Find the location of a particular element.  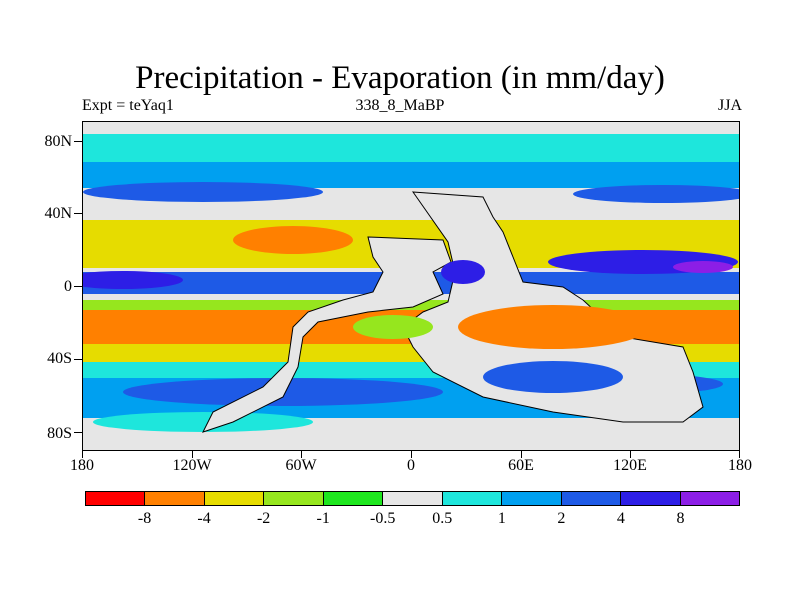

lat-tick-40n: 40N is located at coordinates (58, 213).